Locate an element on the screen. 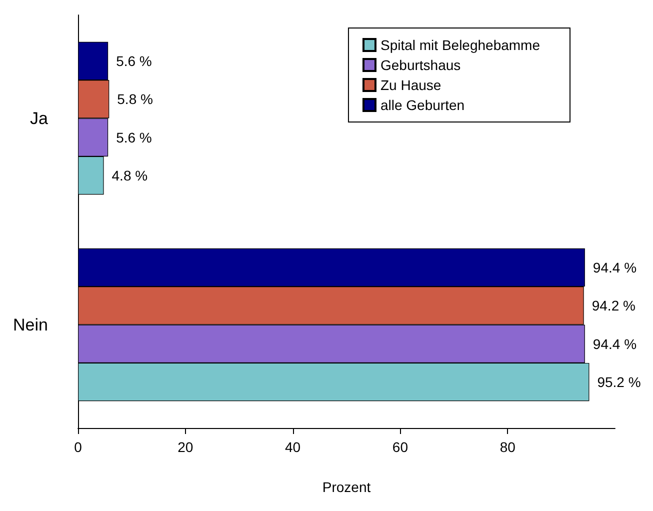 Image resolution: width=653 pixels, height=511 pixels. legend-label: Geburtshaus is located at coordinates (420, 65).